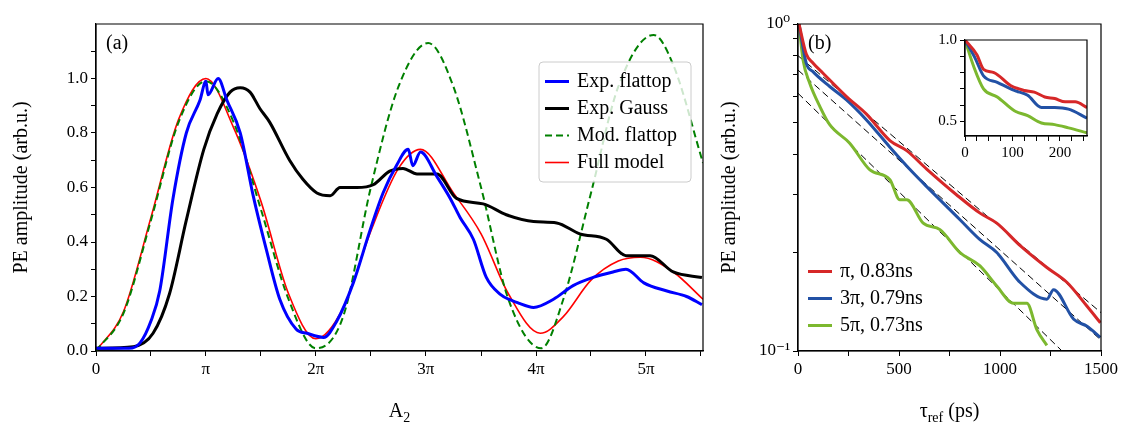 The image size is (1126, 432). What do you see at coordinates (77, 241) in the screenshot?
I see `y-tick-label: 0.4` at bounding box center [77, 241].